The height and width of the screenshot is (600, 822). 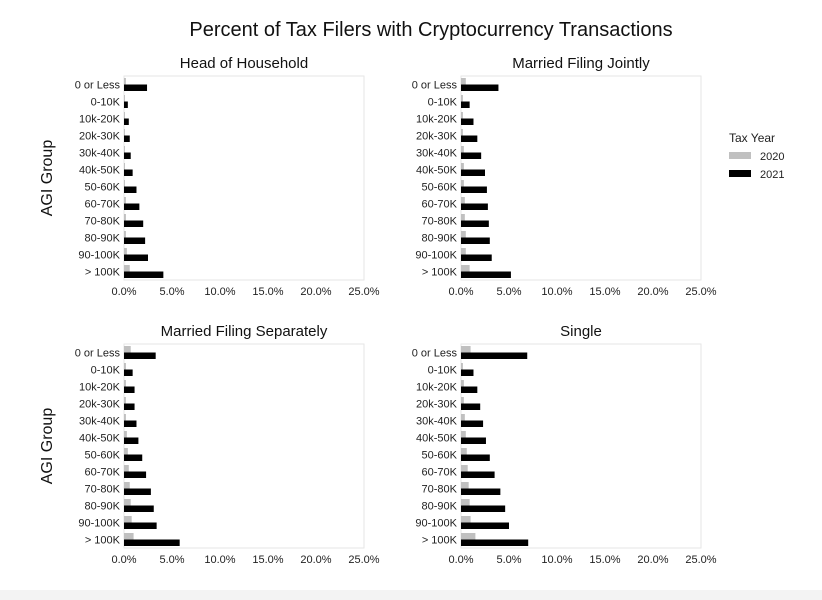 What do you see at coordinates (740, 155) in the screenshot?
I see `legend-swatch-2020` at bounding box center [740, 155].